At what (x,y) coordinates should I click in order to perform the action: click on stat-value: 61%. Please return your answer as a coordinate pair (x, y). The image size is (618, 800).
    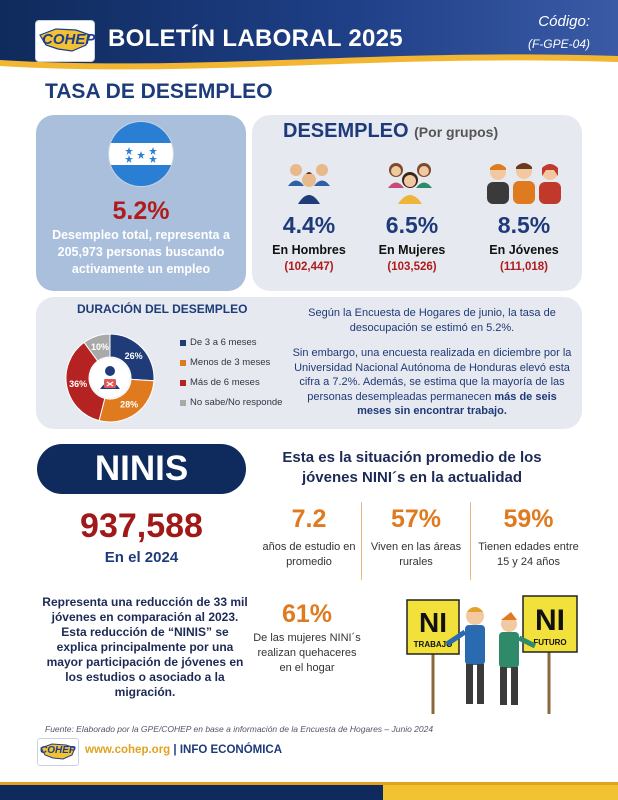
    Looking at the image, I should click on (307, 614).